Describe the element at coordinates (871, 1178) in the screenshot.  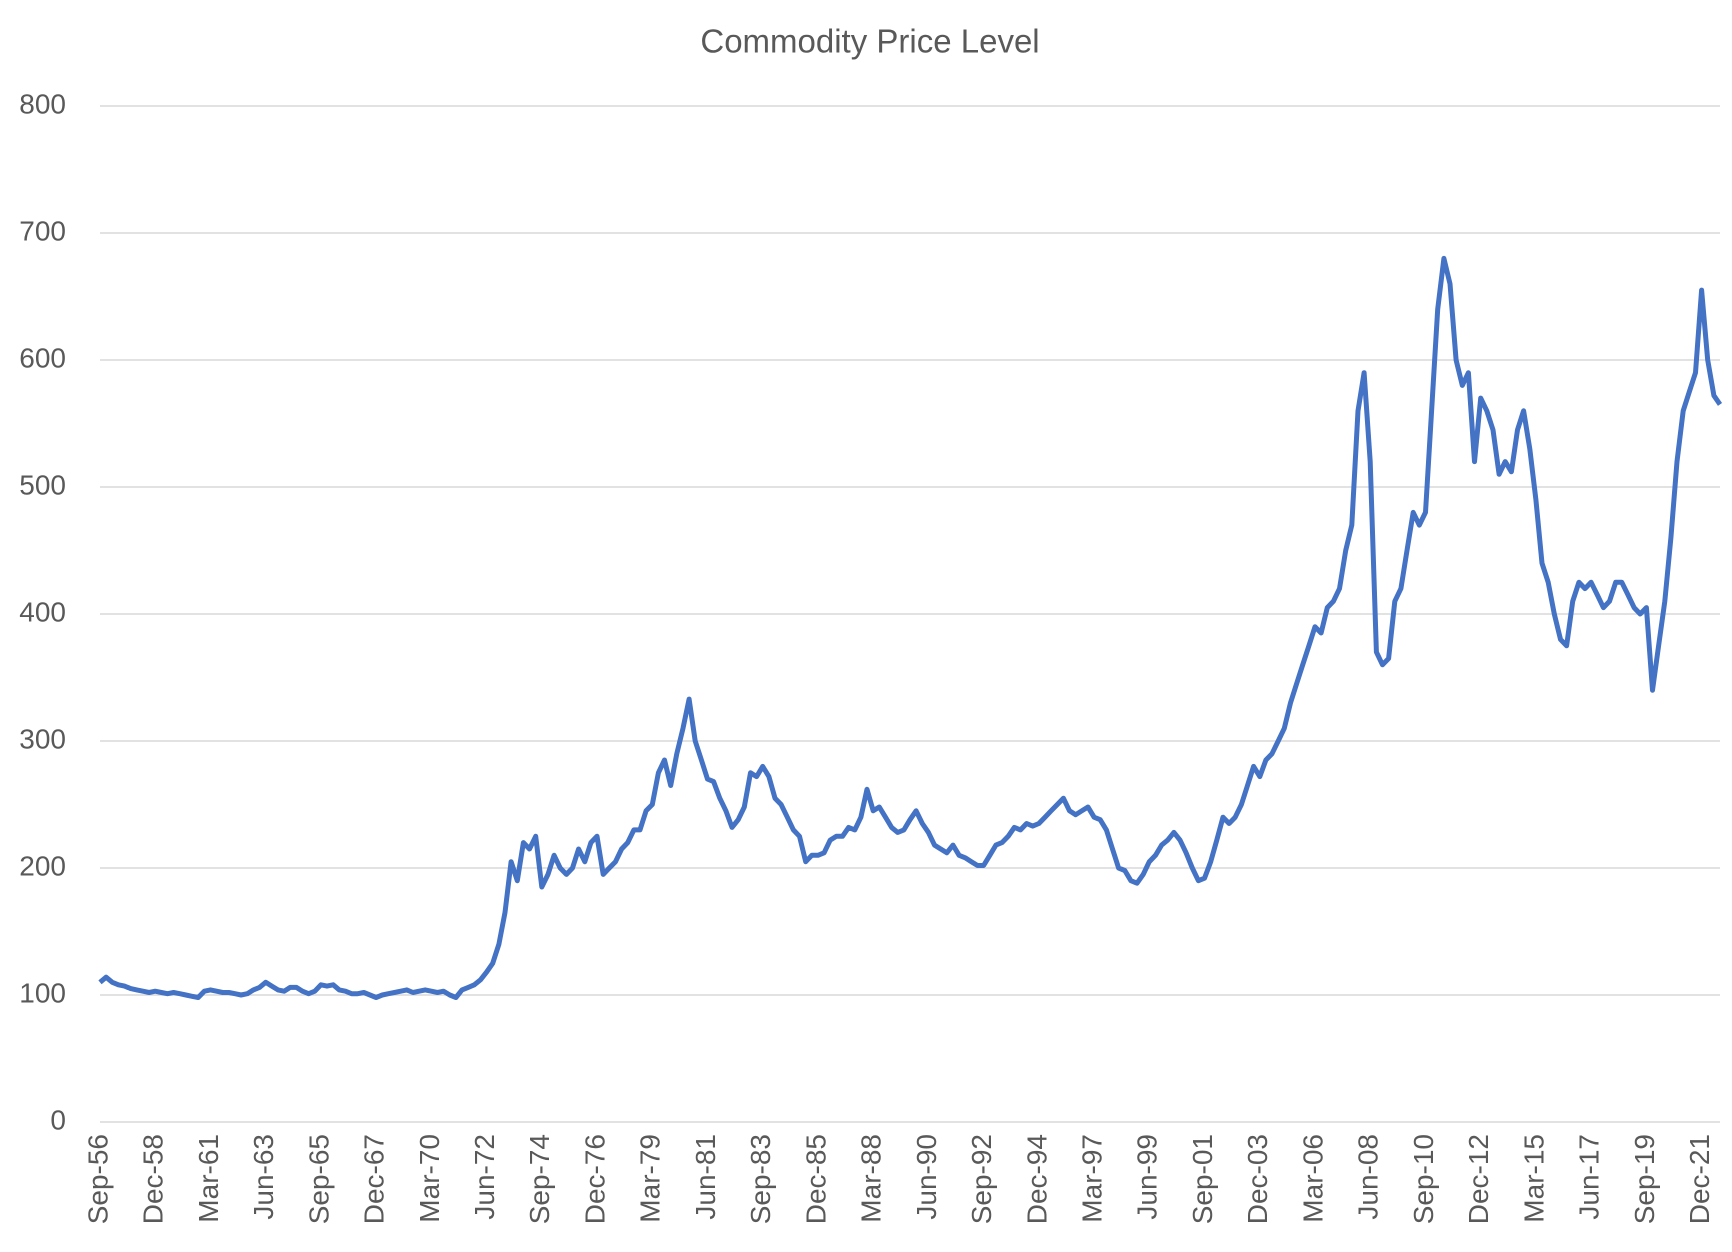
I see `x-tick-label: Mar-88` at that location.